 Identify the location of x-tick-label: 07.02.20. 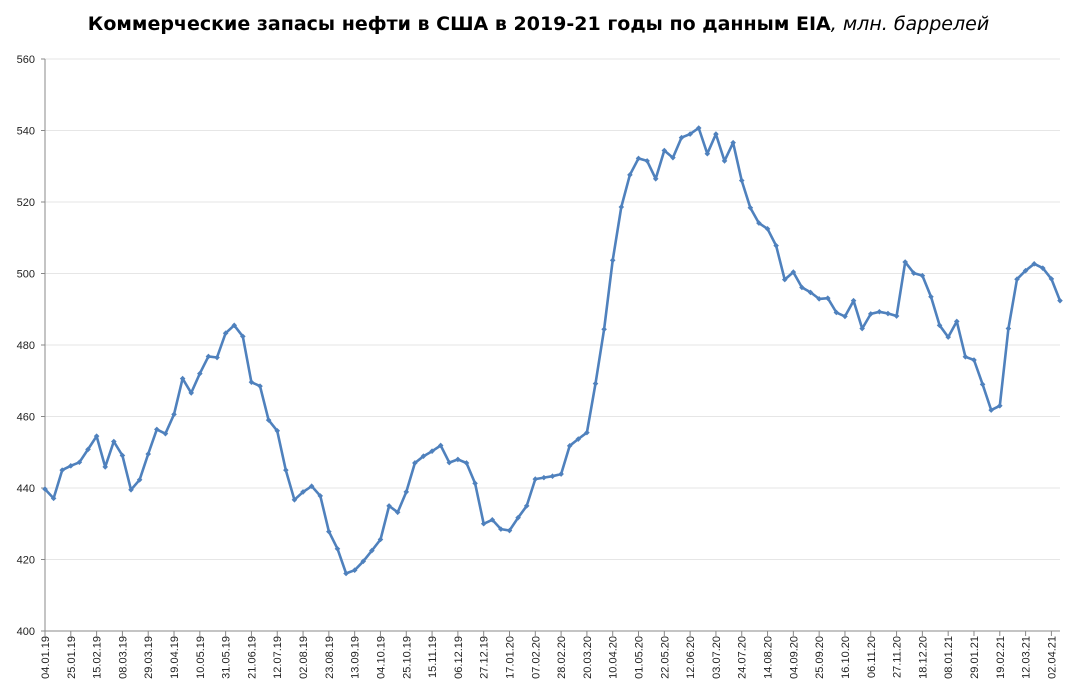
(536, 657).